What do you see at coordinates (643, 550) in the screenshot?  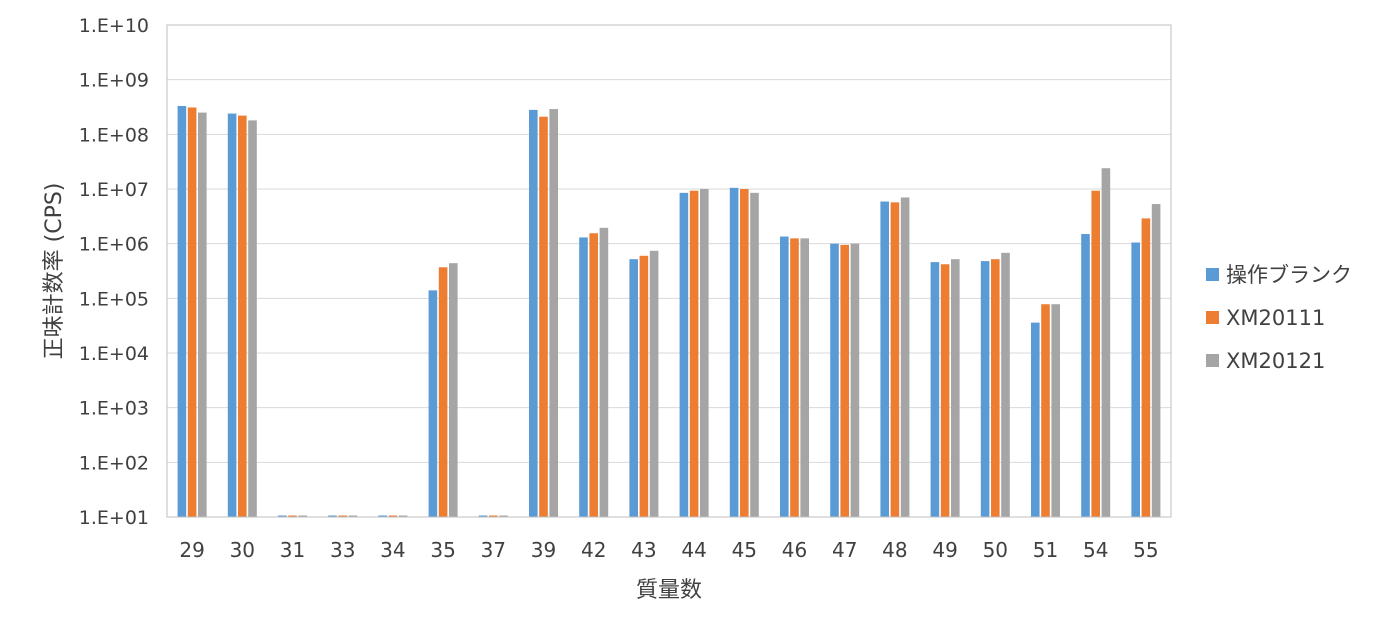 I see `x-tick-label: 43` at bounding box center [643, 550].